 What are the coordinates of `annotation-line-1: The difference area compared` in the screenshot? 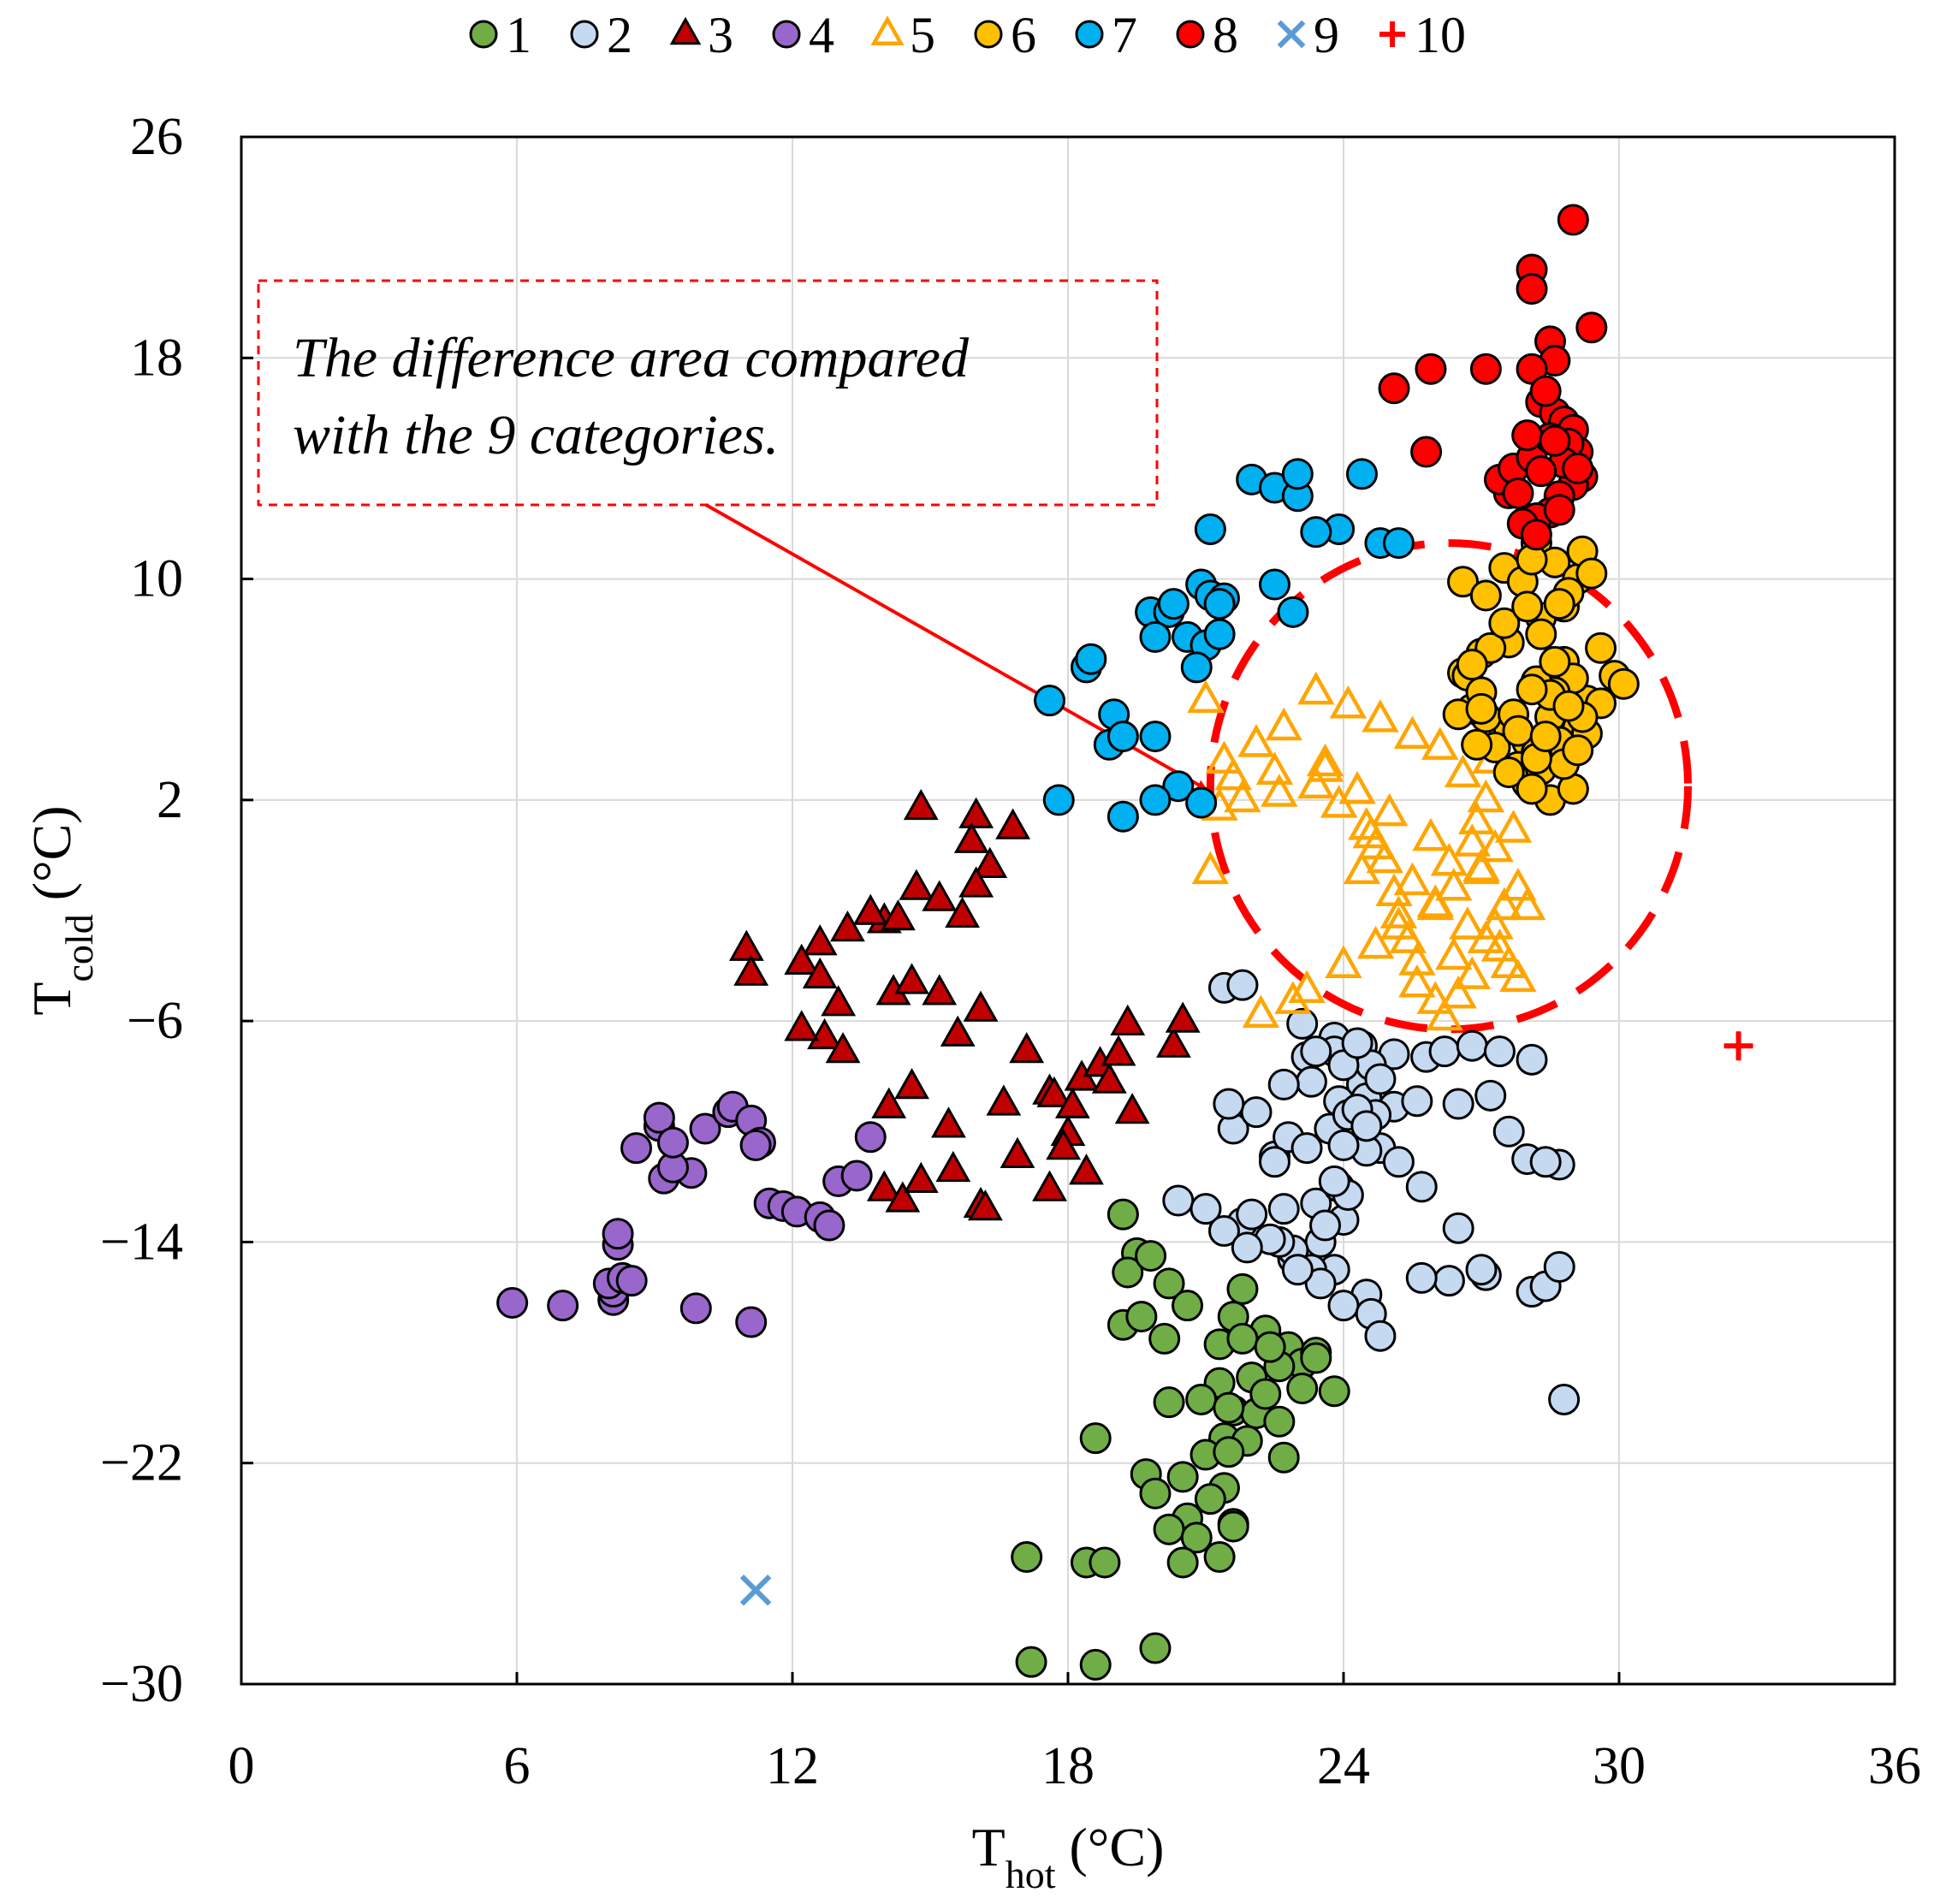 It's located at (631, 358).